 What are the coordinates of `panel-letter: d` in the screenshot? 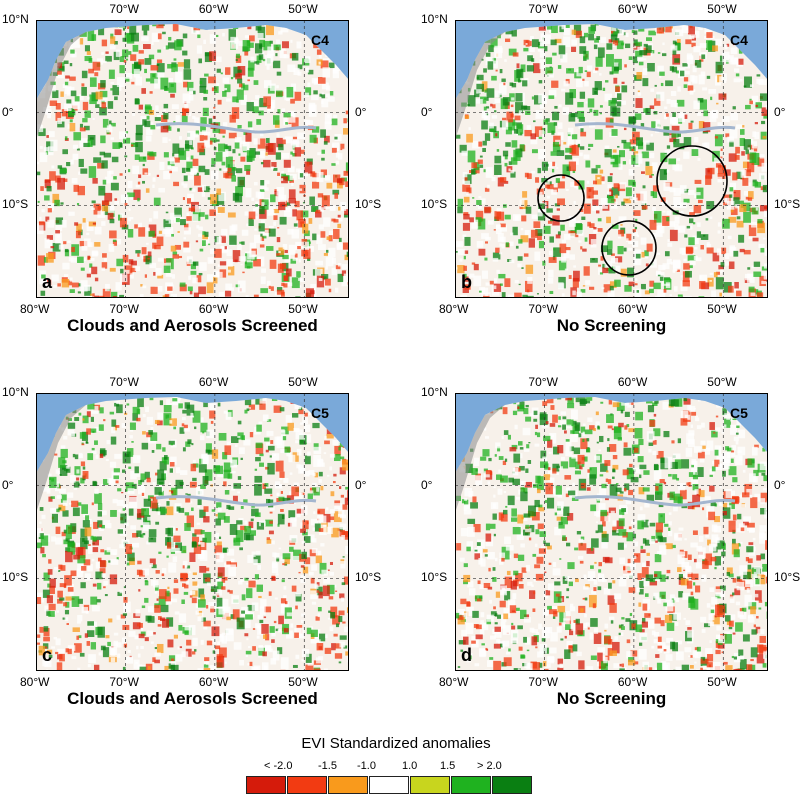 It's located at (466, 655).